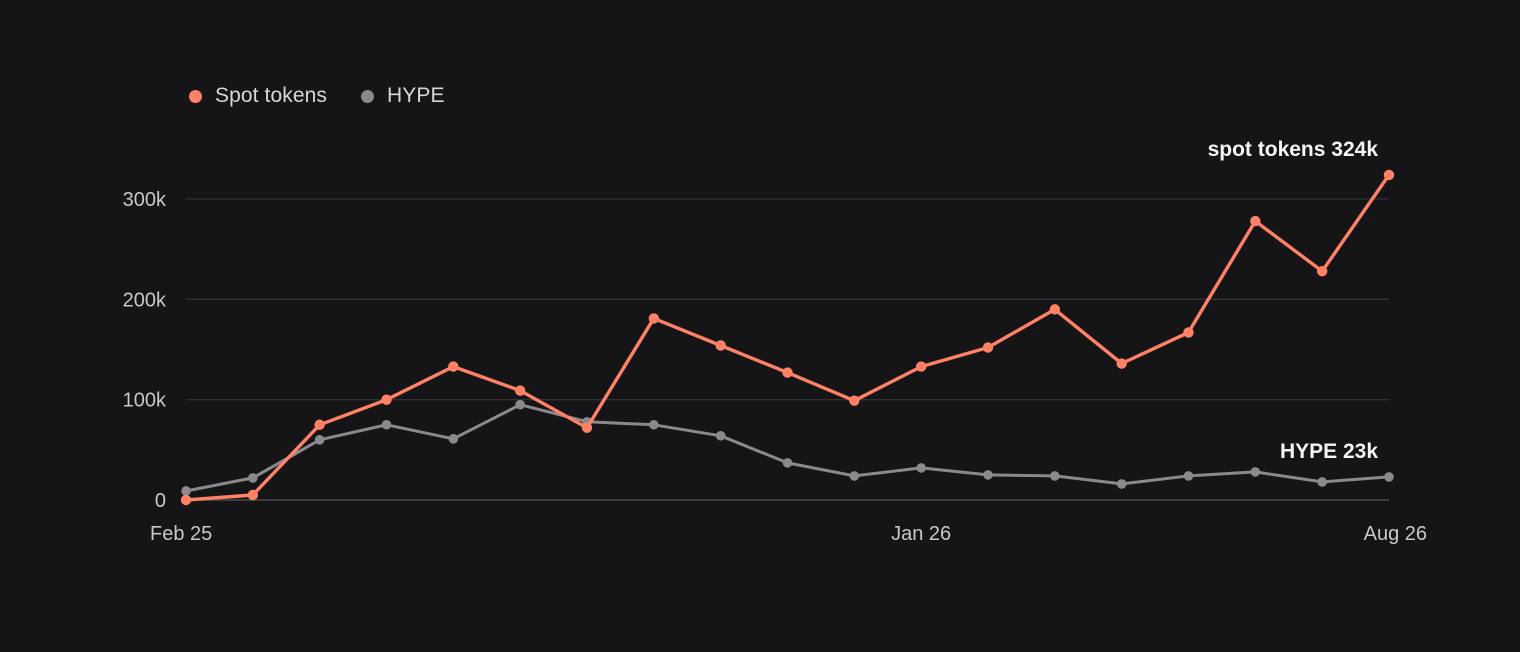 The height and width of the screenshot is (652, 1520). What do you see at coordinates (160, 501) in the screenshot?
I see `y-tick-label-0: 0` at bounding box center [160, 501].